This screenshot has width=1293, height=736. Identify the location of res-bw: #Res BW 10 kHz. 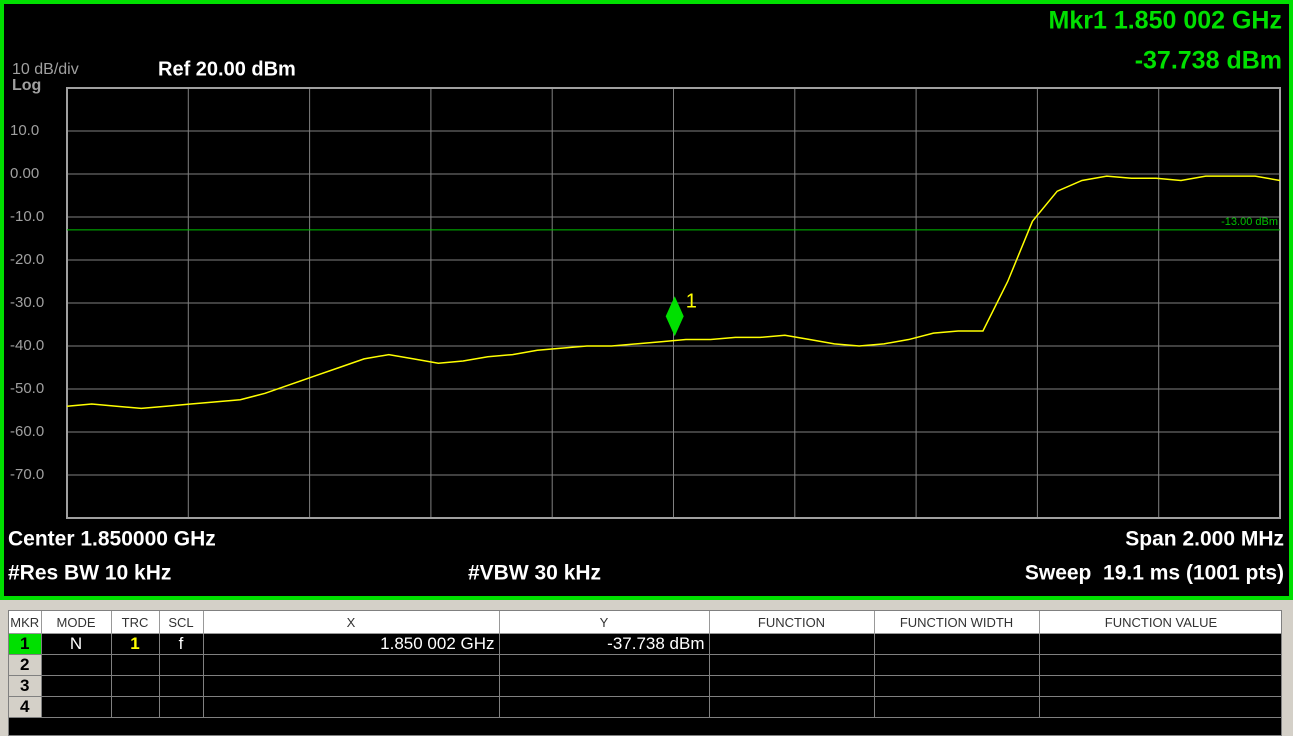
(89, 573).